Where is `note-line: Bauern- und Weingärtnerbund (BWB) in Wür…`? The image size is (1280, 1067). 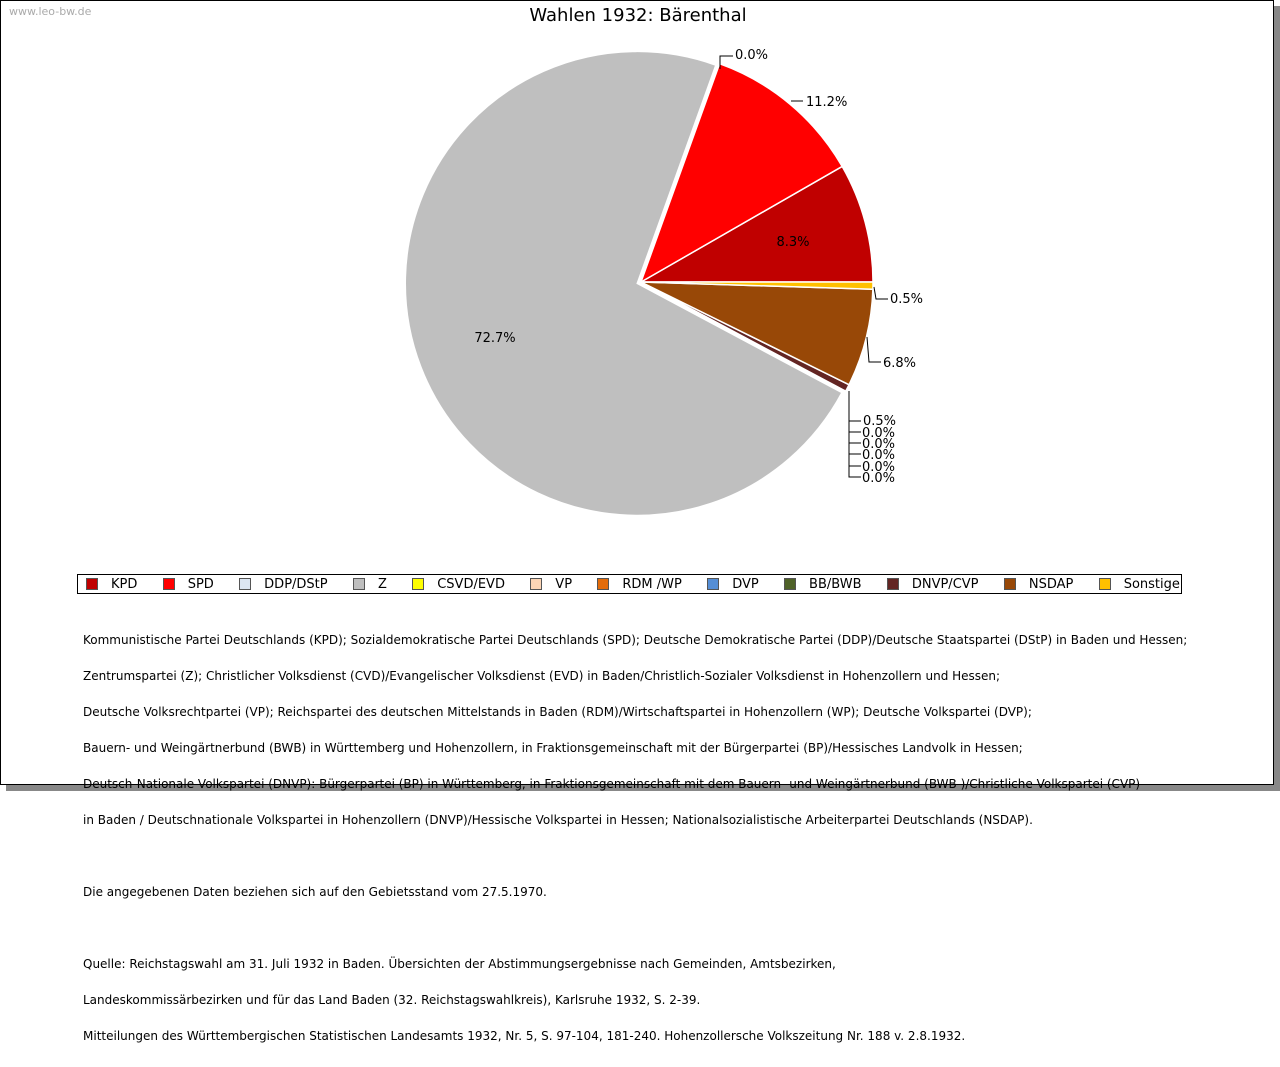
note-line: Bauern- und Weingärtnerbund (BWB) in Wür… is located at coordinates (553, 748).